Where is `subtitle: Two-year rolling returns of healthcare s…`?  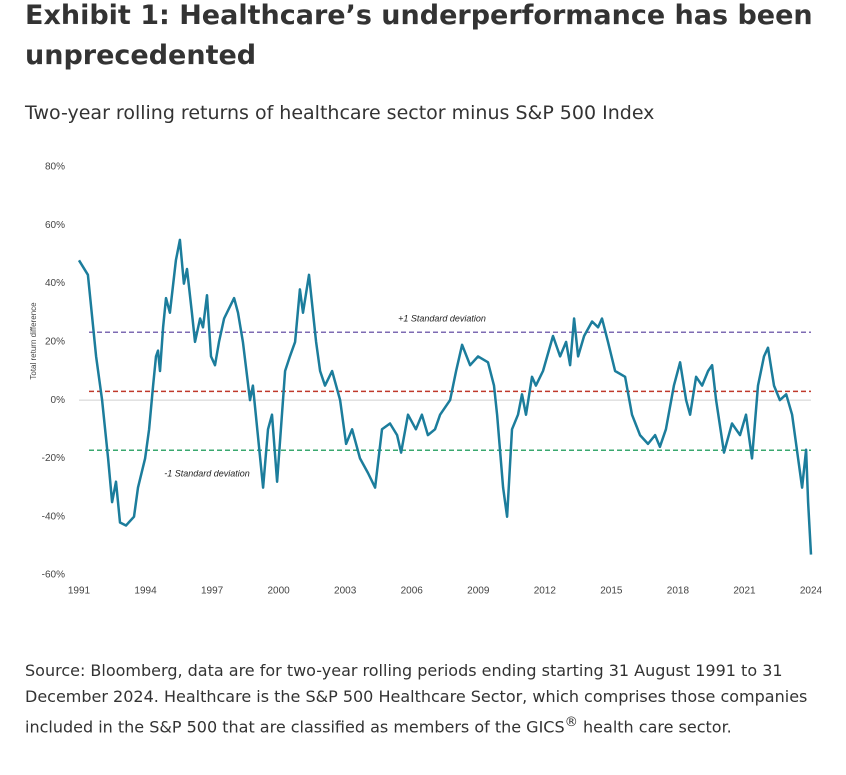 subtitle: Two-year rolling returns of healthcare s… is located at coordinates (340, 113).